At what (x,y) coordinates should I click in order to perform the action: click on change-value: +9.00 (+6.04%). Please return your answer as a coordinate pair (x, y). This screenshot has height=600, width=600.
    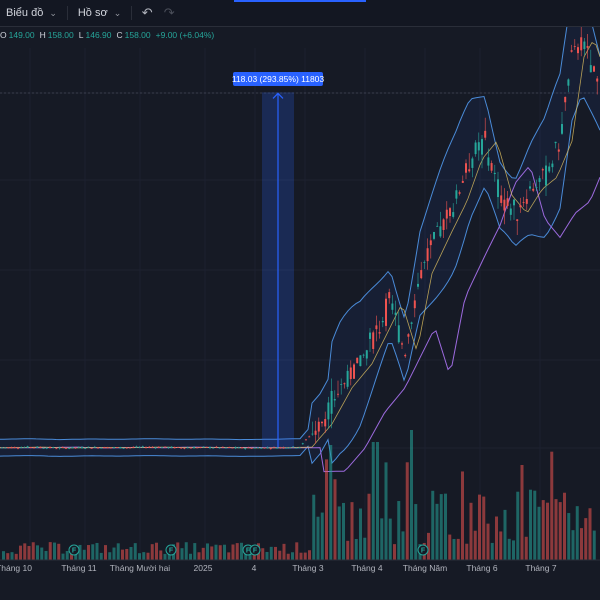
    Looking at the image, I should click on (185, 35).